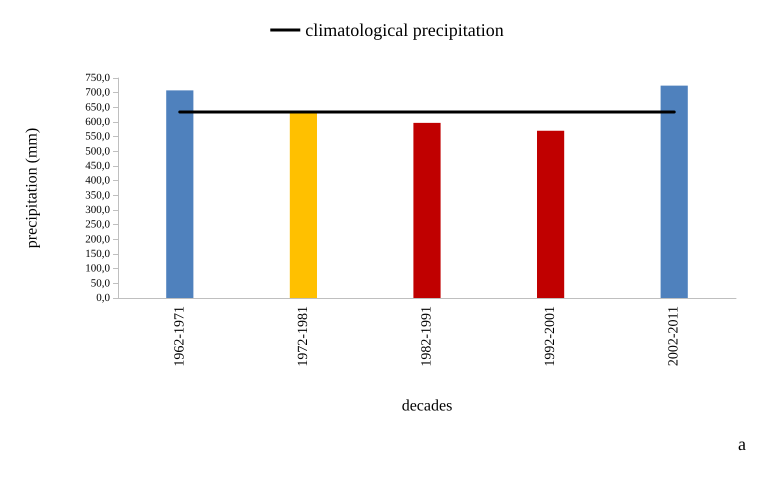  Describe the element at coordinates (97, 107) in the screenshot. I see `y-tick-label: 650,0` at that location.